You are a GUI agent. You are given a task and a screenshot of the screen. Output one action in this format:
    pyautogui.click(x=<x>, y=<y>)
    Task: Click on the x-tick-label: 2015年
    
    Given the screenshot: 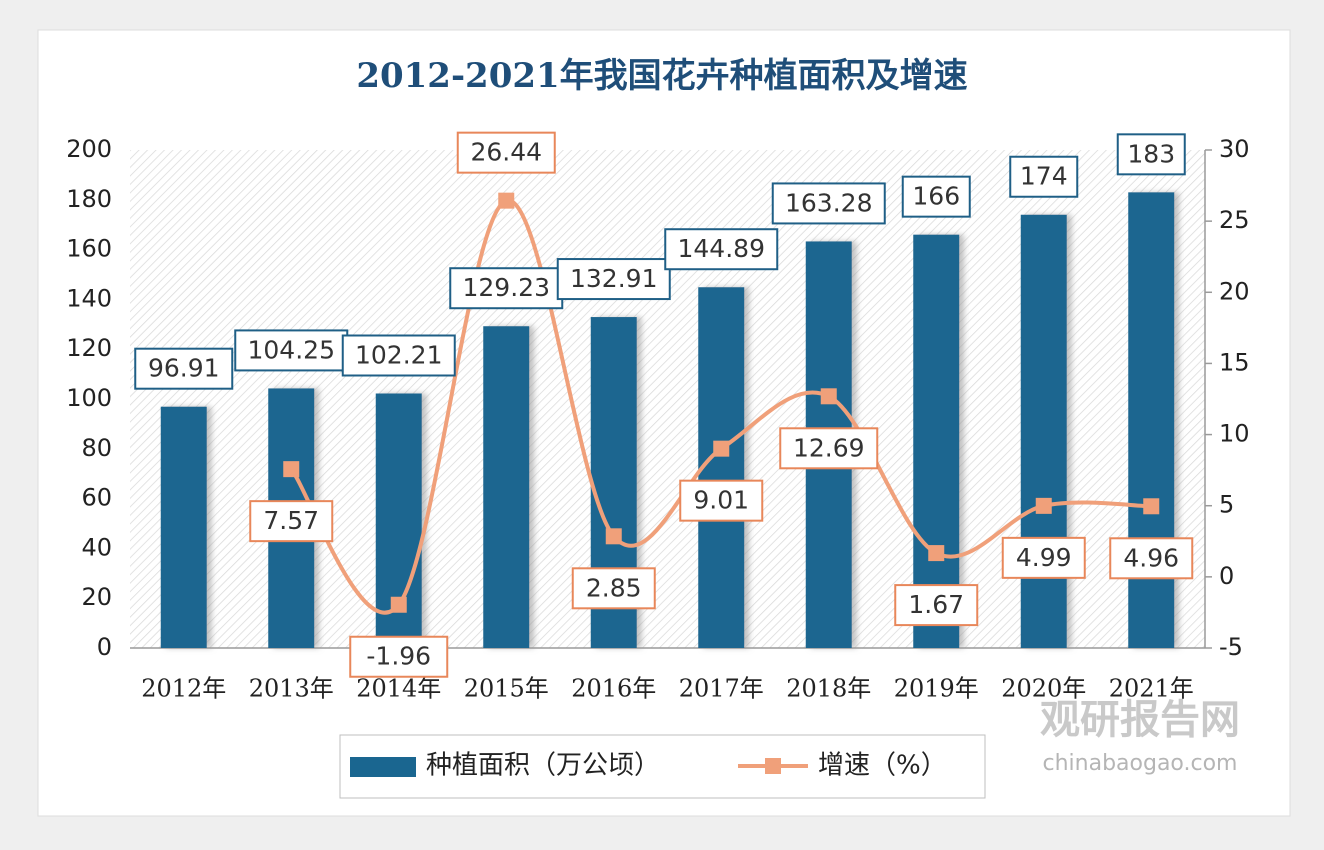 What is the action you would take?
    pyautogui.click(x=506, y=689)
    